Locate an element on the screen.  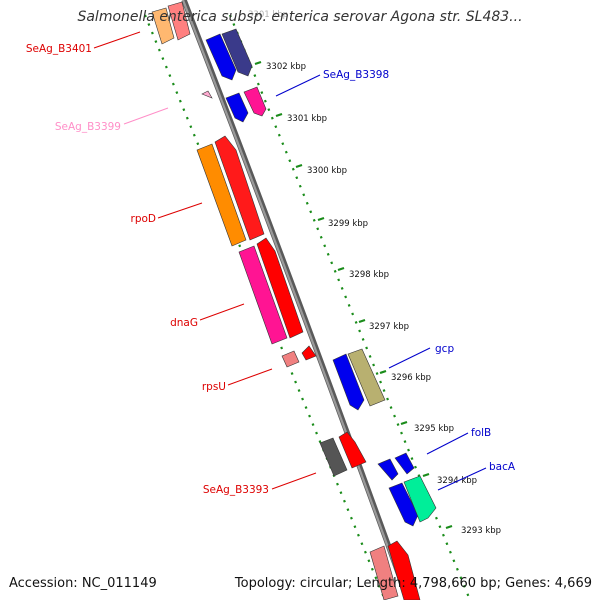
gene-label: SeAg_B3393 is located at coordinates (236, 490).